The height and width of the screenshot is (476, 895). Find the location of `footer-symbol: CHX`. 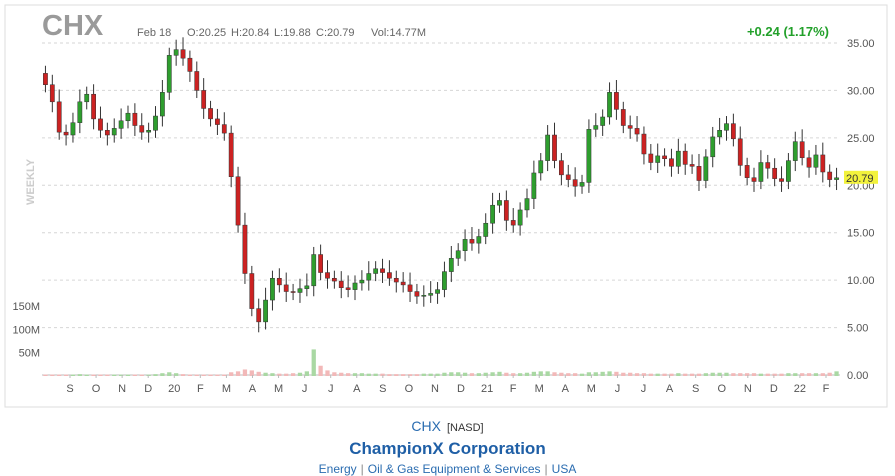

footer-symbol: CHX is located at coordinates (426, 426).